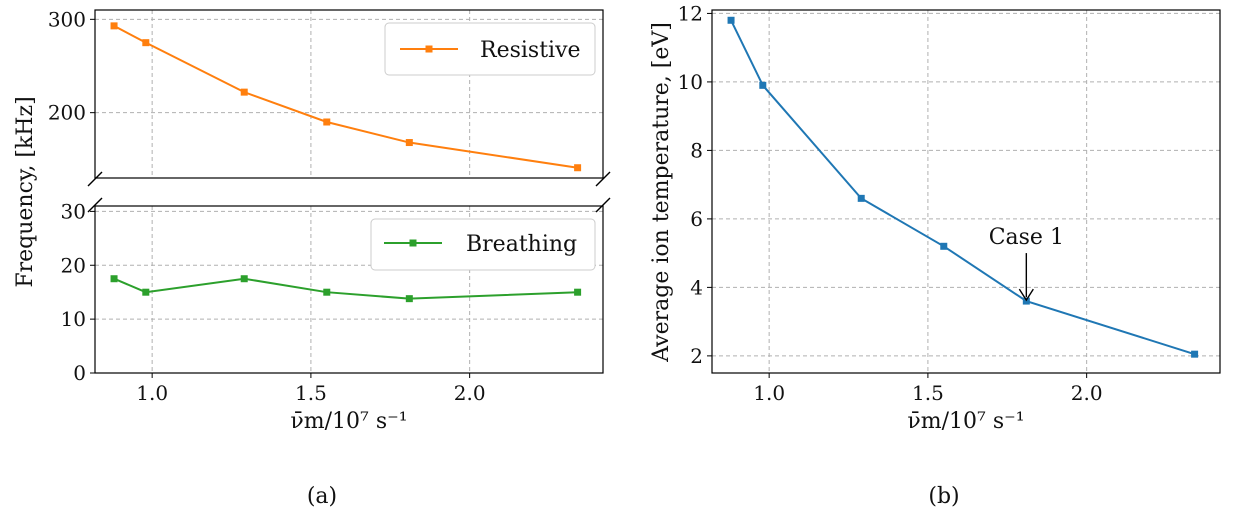  I want to click on legend-resistive-label: Resistive, so click(530, 50).